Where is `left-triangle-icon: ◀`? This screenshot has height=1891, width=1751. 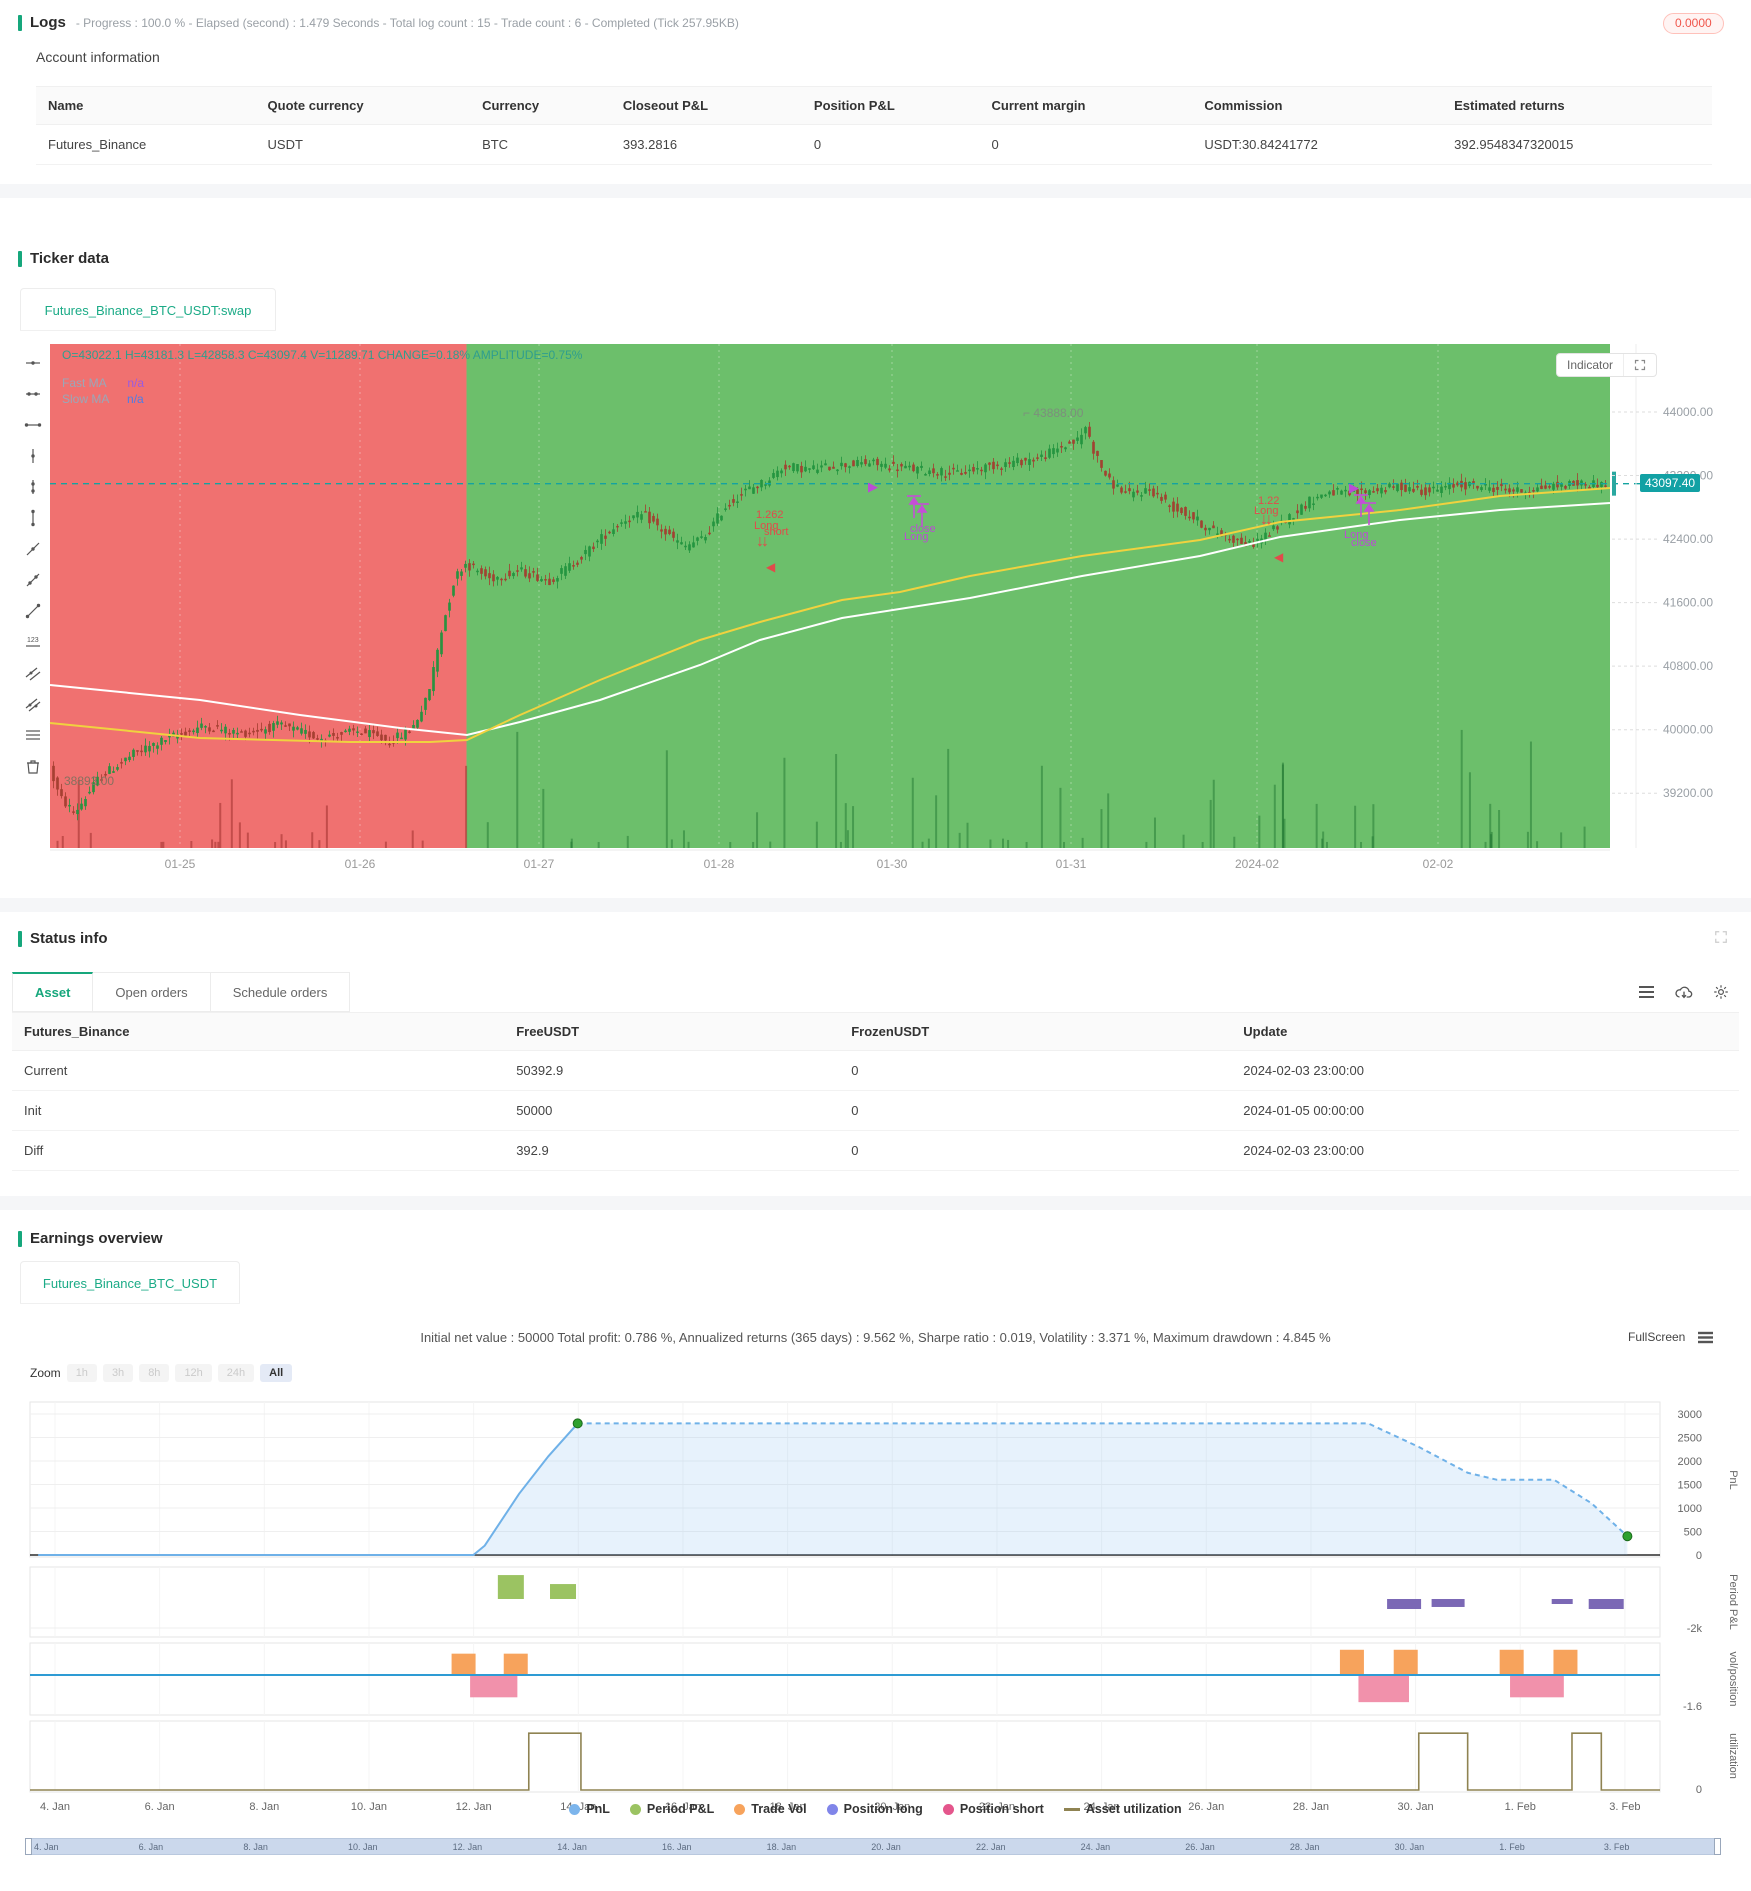 left-triangle-icon: ◀ is located at coordinates (1279, 557).